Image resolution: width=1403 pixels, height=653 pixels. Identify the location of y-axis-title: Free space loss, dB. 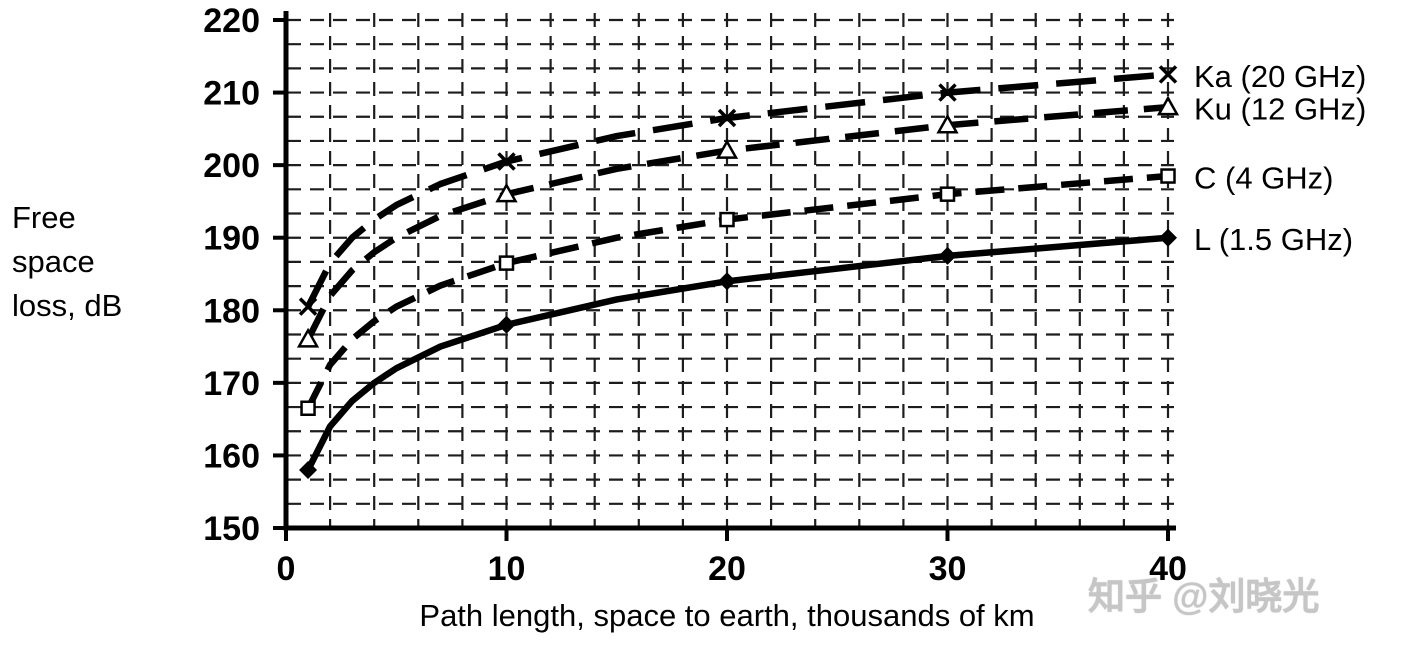
(67, 262).